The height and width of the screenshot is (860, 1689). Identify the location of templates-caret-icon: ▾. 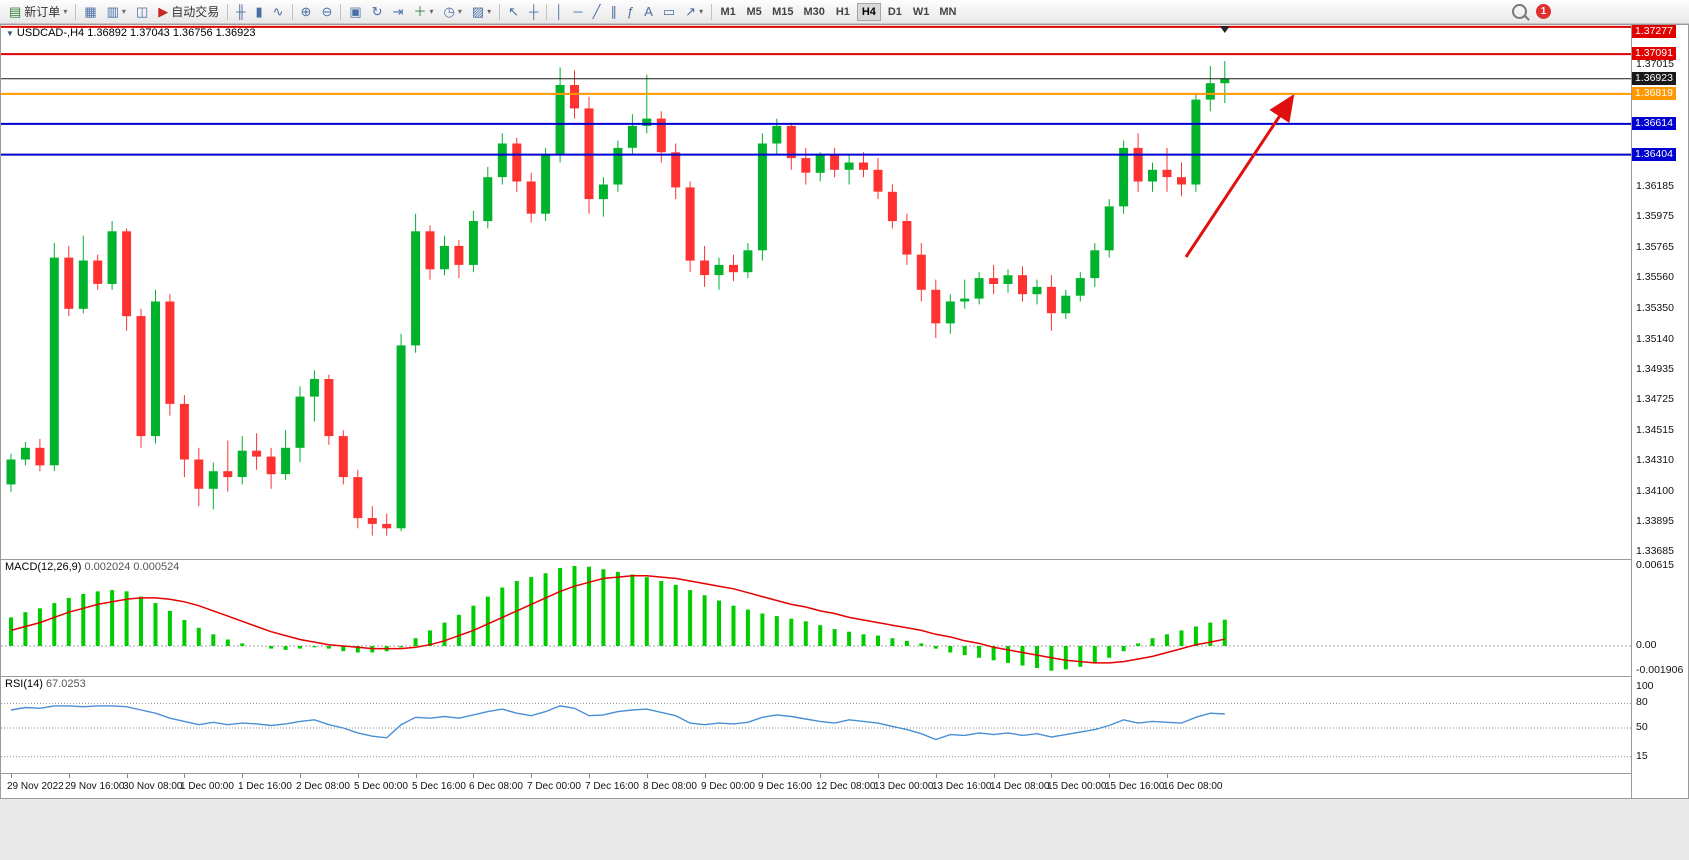
(489, 11).